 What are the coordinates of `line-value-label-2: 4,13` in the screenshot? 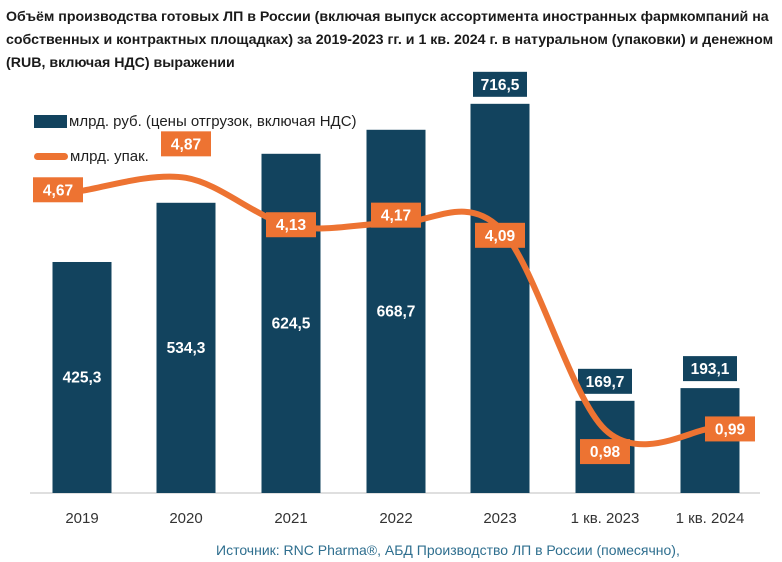 It's located at (291, 225).